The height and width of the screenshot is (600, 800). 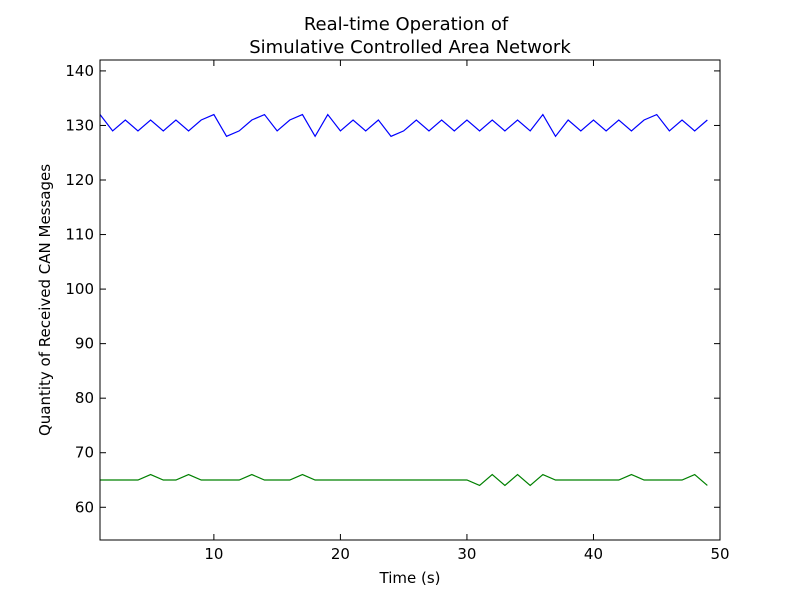 I want to click on y-axis-label: Quantity of Received CAN Messages, so click(x=45, y=300).